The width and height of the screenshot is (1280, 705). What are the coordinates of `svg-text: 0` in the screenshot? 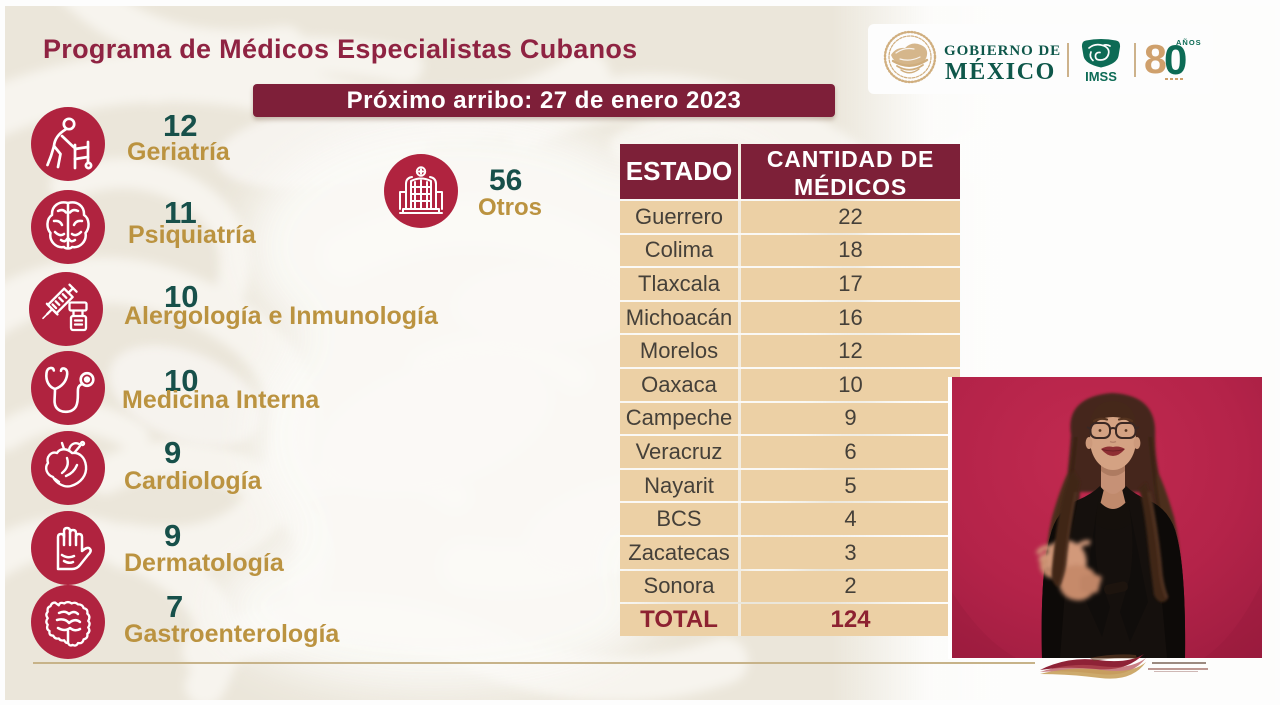 It's located at (1175, 60).